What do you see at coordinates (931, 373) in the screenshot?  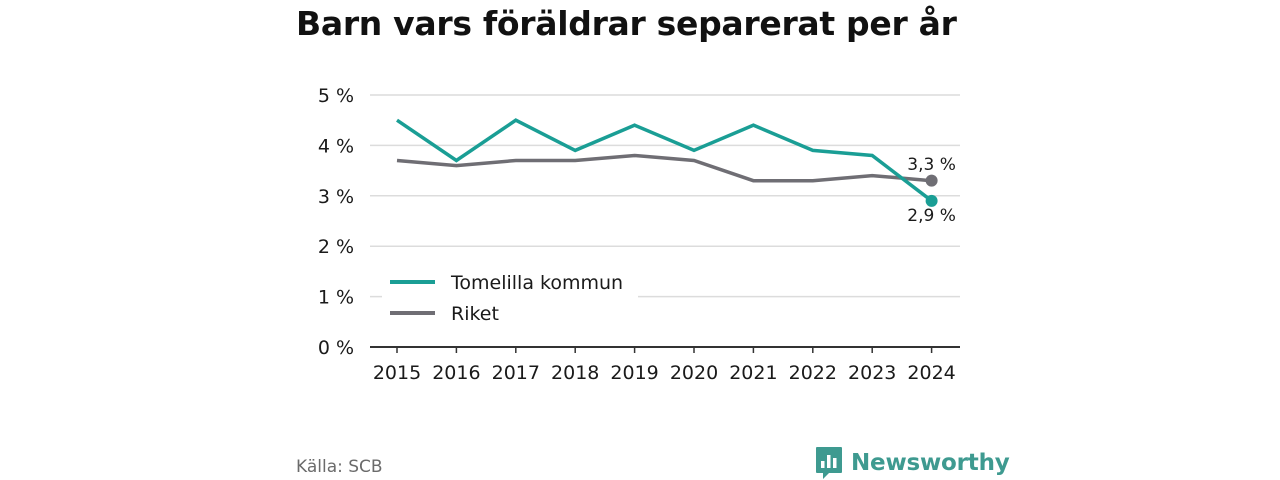 I see `x-tick-label: 2024` at bounding box center [931, 373].